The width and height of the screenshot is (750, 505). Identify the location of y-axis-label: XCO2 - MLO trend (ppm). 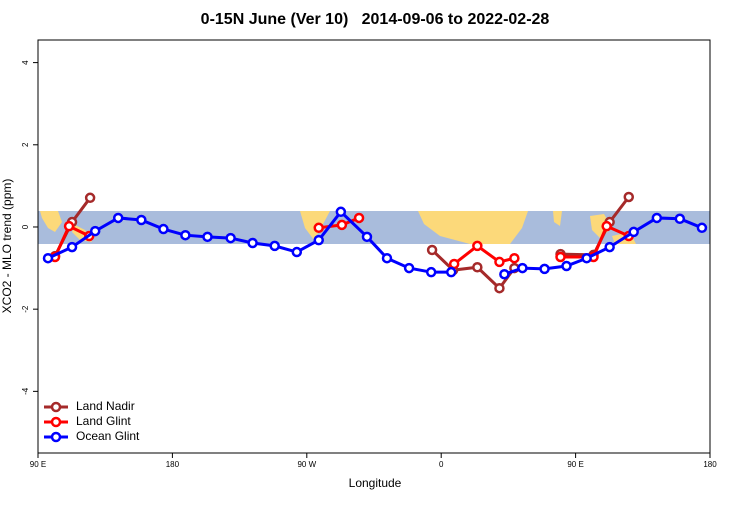
(7, 246).